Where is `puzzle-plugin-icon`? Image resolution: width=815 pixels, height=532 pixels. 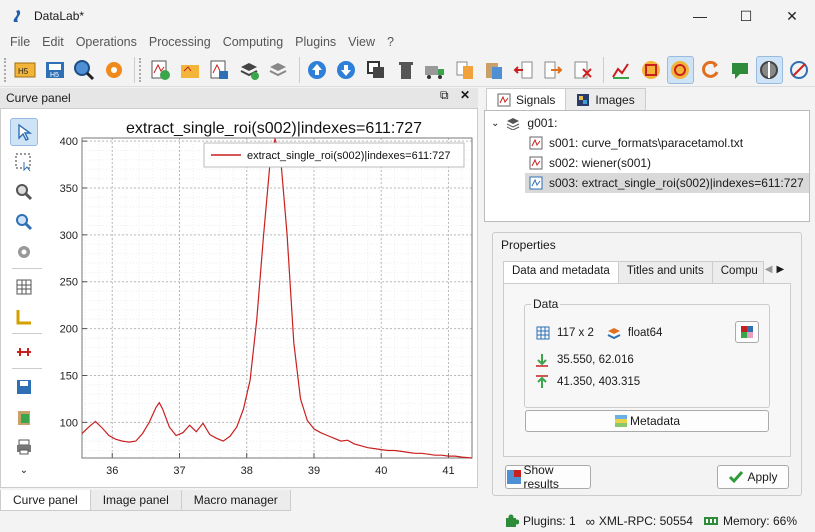 puzzle-plugin-icon is located at coordinates (512, 520).